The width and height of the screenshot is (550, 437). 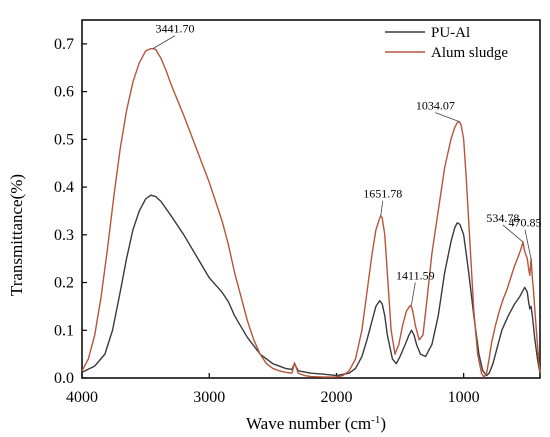 What do you see at coordinates (464, 397) in the screenshot?
I see `x-tick-label: 1000` at bounding box center [464, 397].